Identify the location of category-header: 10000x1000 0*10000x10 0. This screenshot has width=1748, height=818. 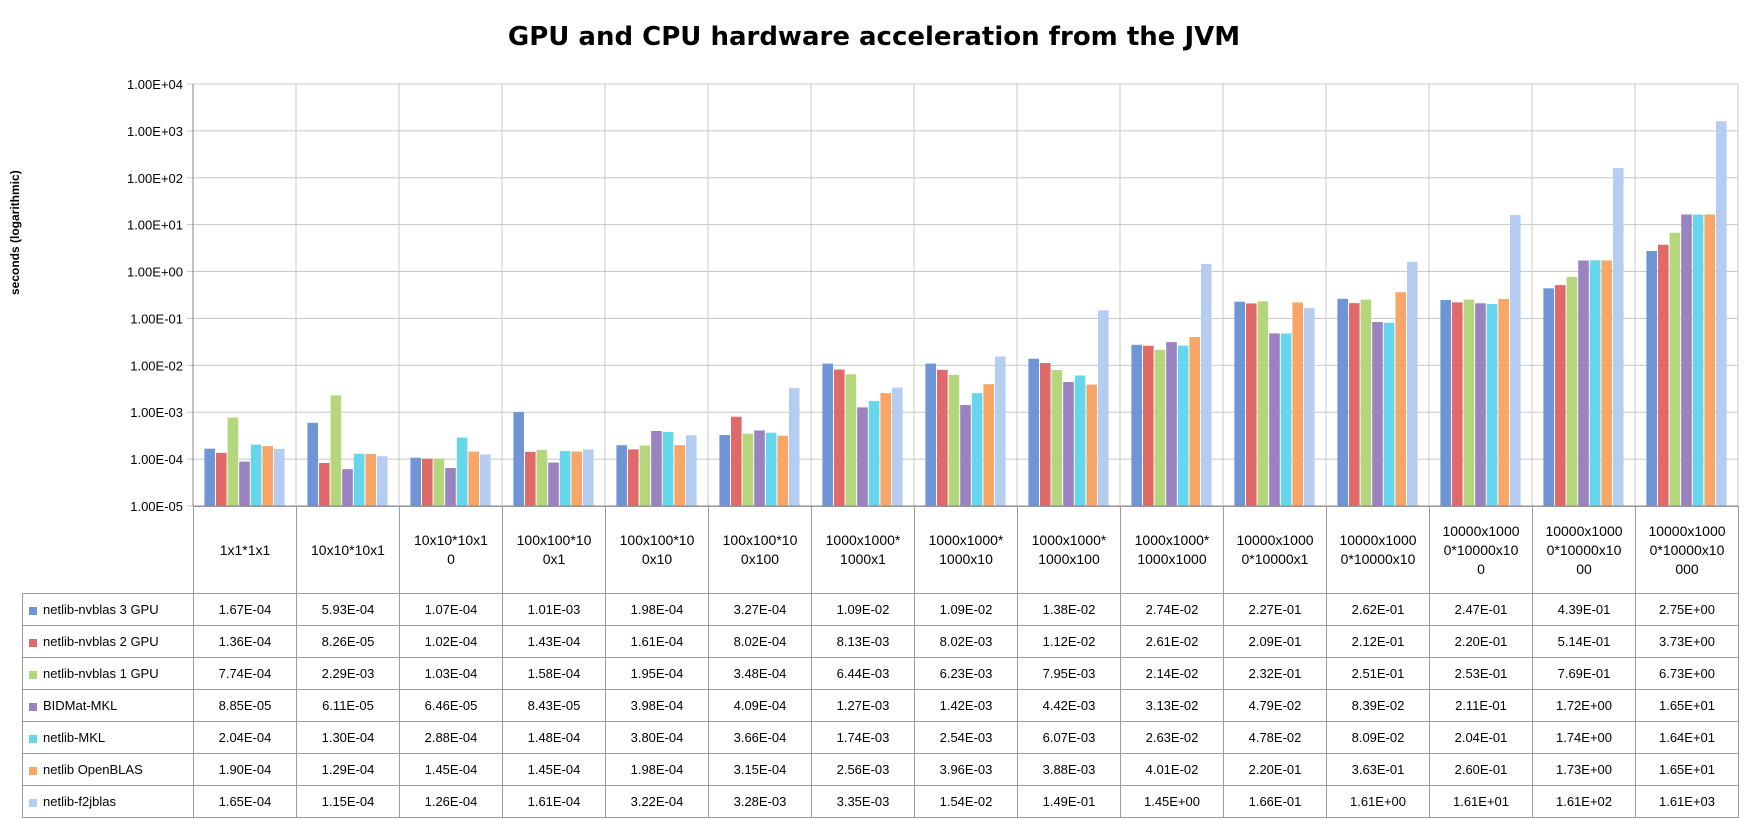
(1481, 550).